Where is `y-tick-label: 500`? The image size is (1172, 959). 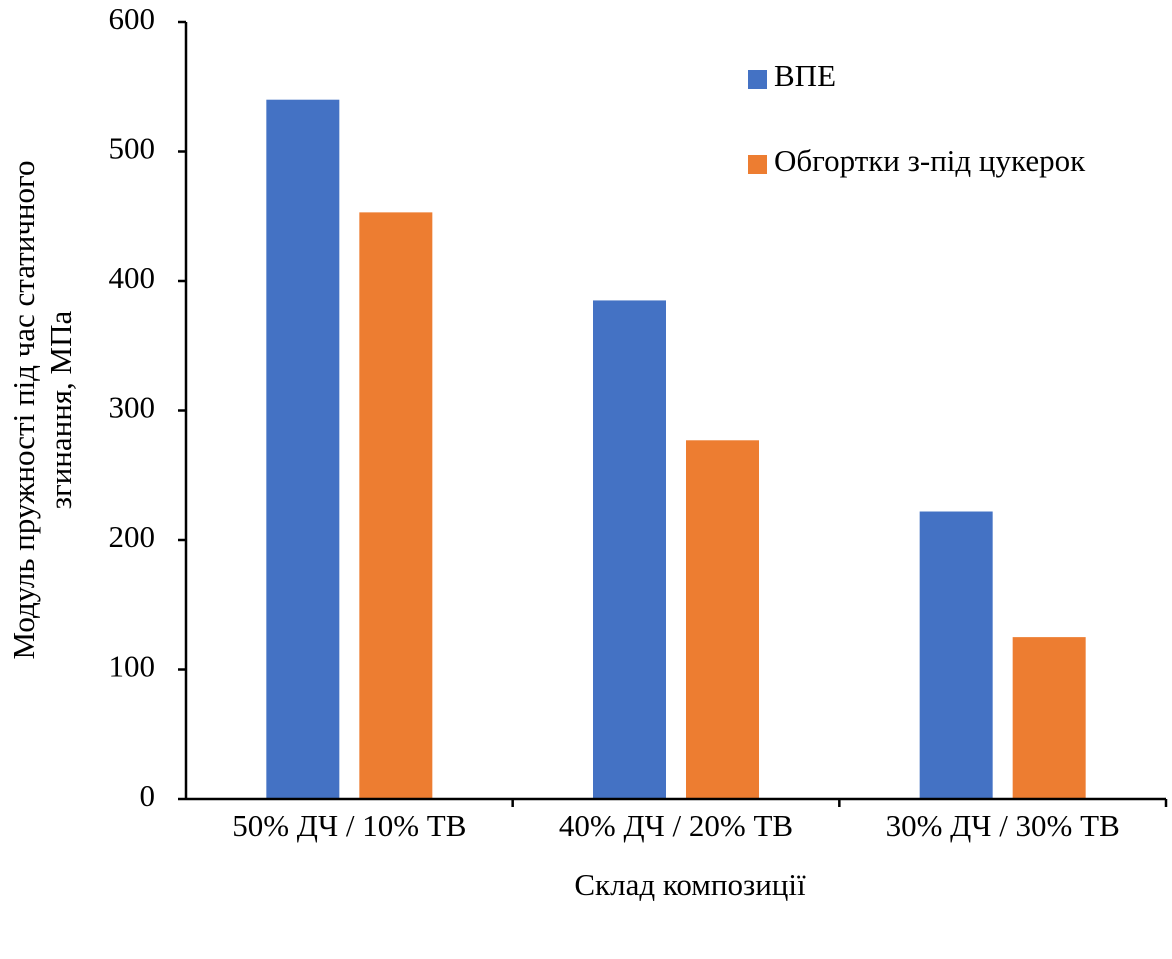
y-tick-label: 500 is located at coordinates (132, 148).